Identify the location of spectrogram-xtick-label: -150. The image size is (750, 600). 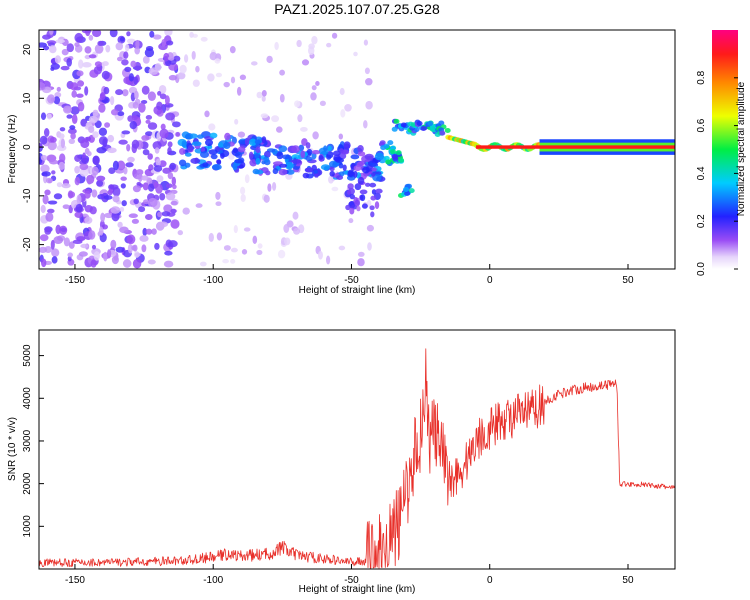
(75, 280).